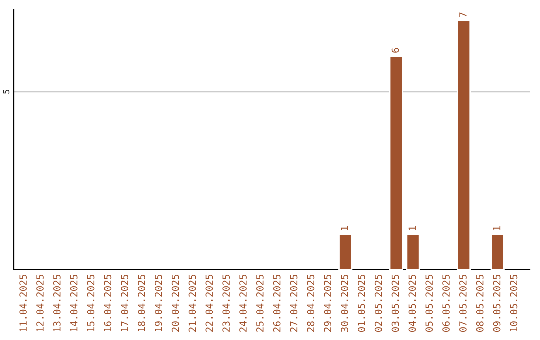 The width and height of the screenshot is (540, 340). I want to click on x-tick-label: 10.05.2025, so click(514, 303).